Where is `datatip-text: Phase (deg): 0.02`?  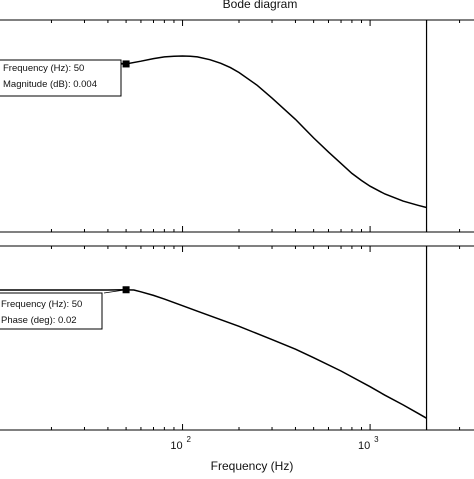
datatip-text: Phase (deg): 0.02 is located at coordinates (39, 320).